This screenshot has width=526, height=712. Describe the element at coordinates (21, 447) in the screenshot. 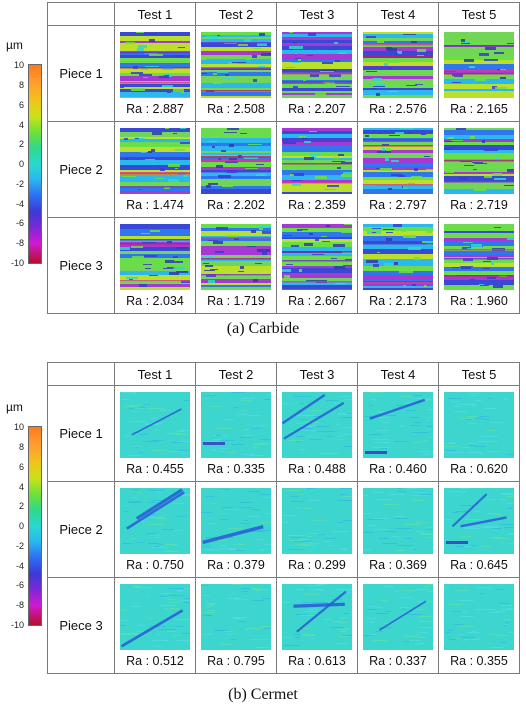

I see `colorbar-tick: 8` at that location.